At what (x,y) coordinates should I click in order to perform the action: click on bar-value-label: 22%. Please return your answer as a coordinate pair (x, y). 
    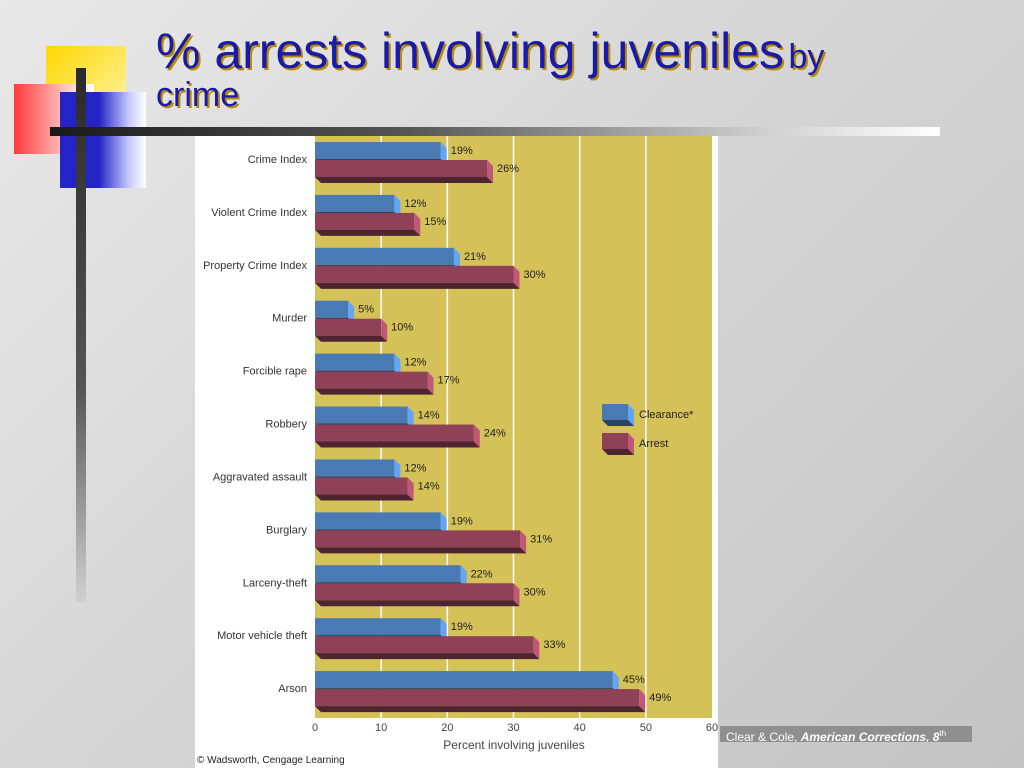
    Looking at the image, I should click on (482, 574).